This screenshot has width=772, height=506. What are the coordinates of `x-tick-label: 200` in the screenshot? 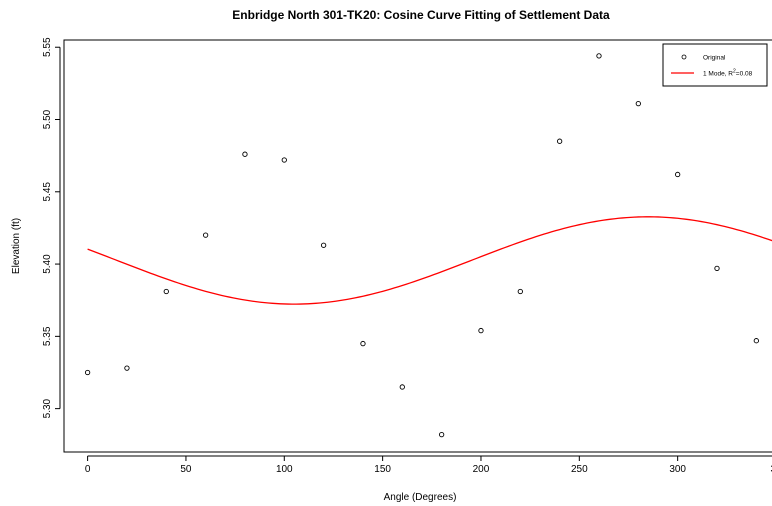 It's located at (481, 469).